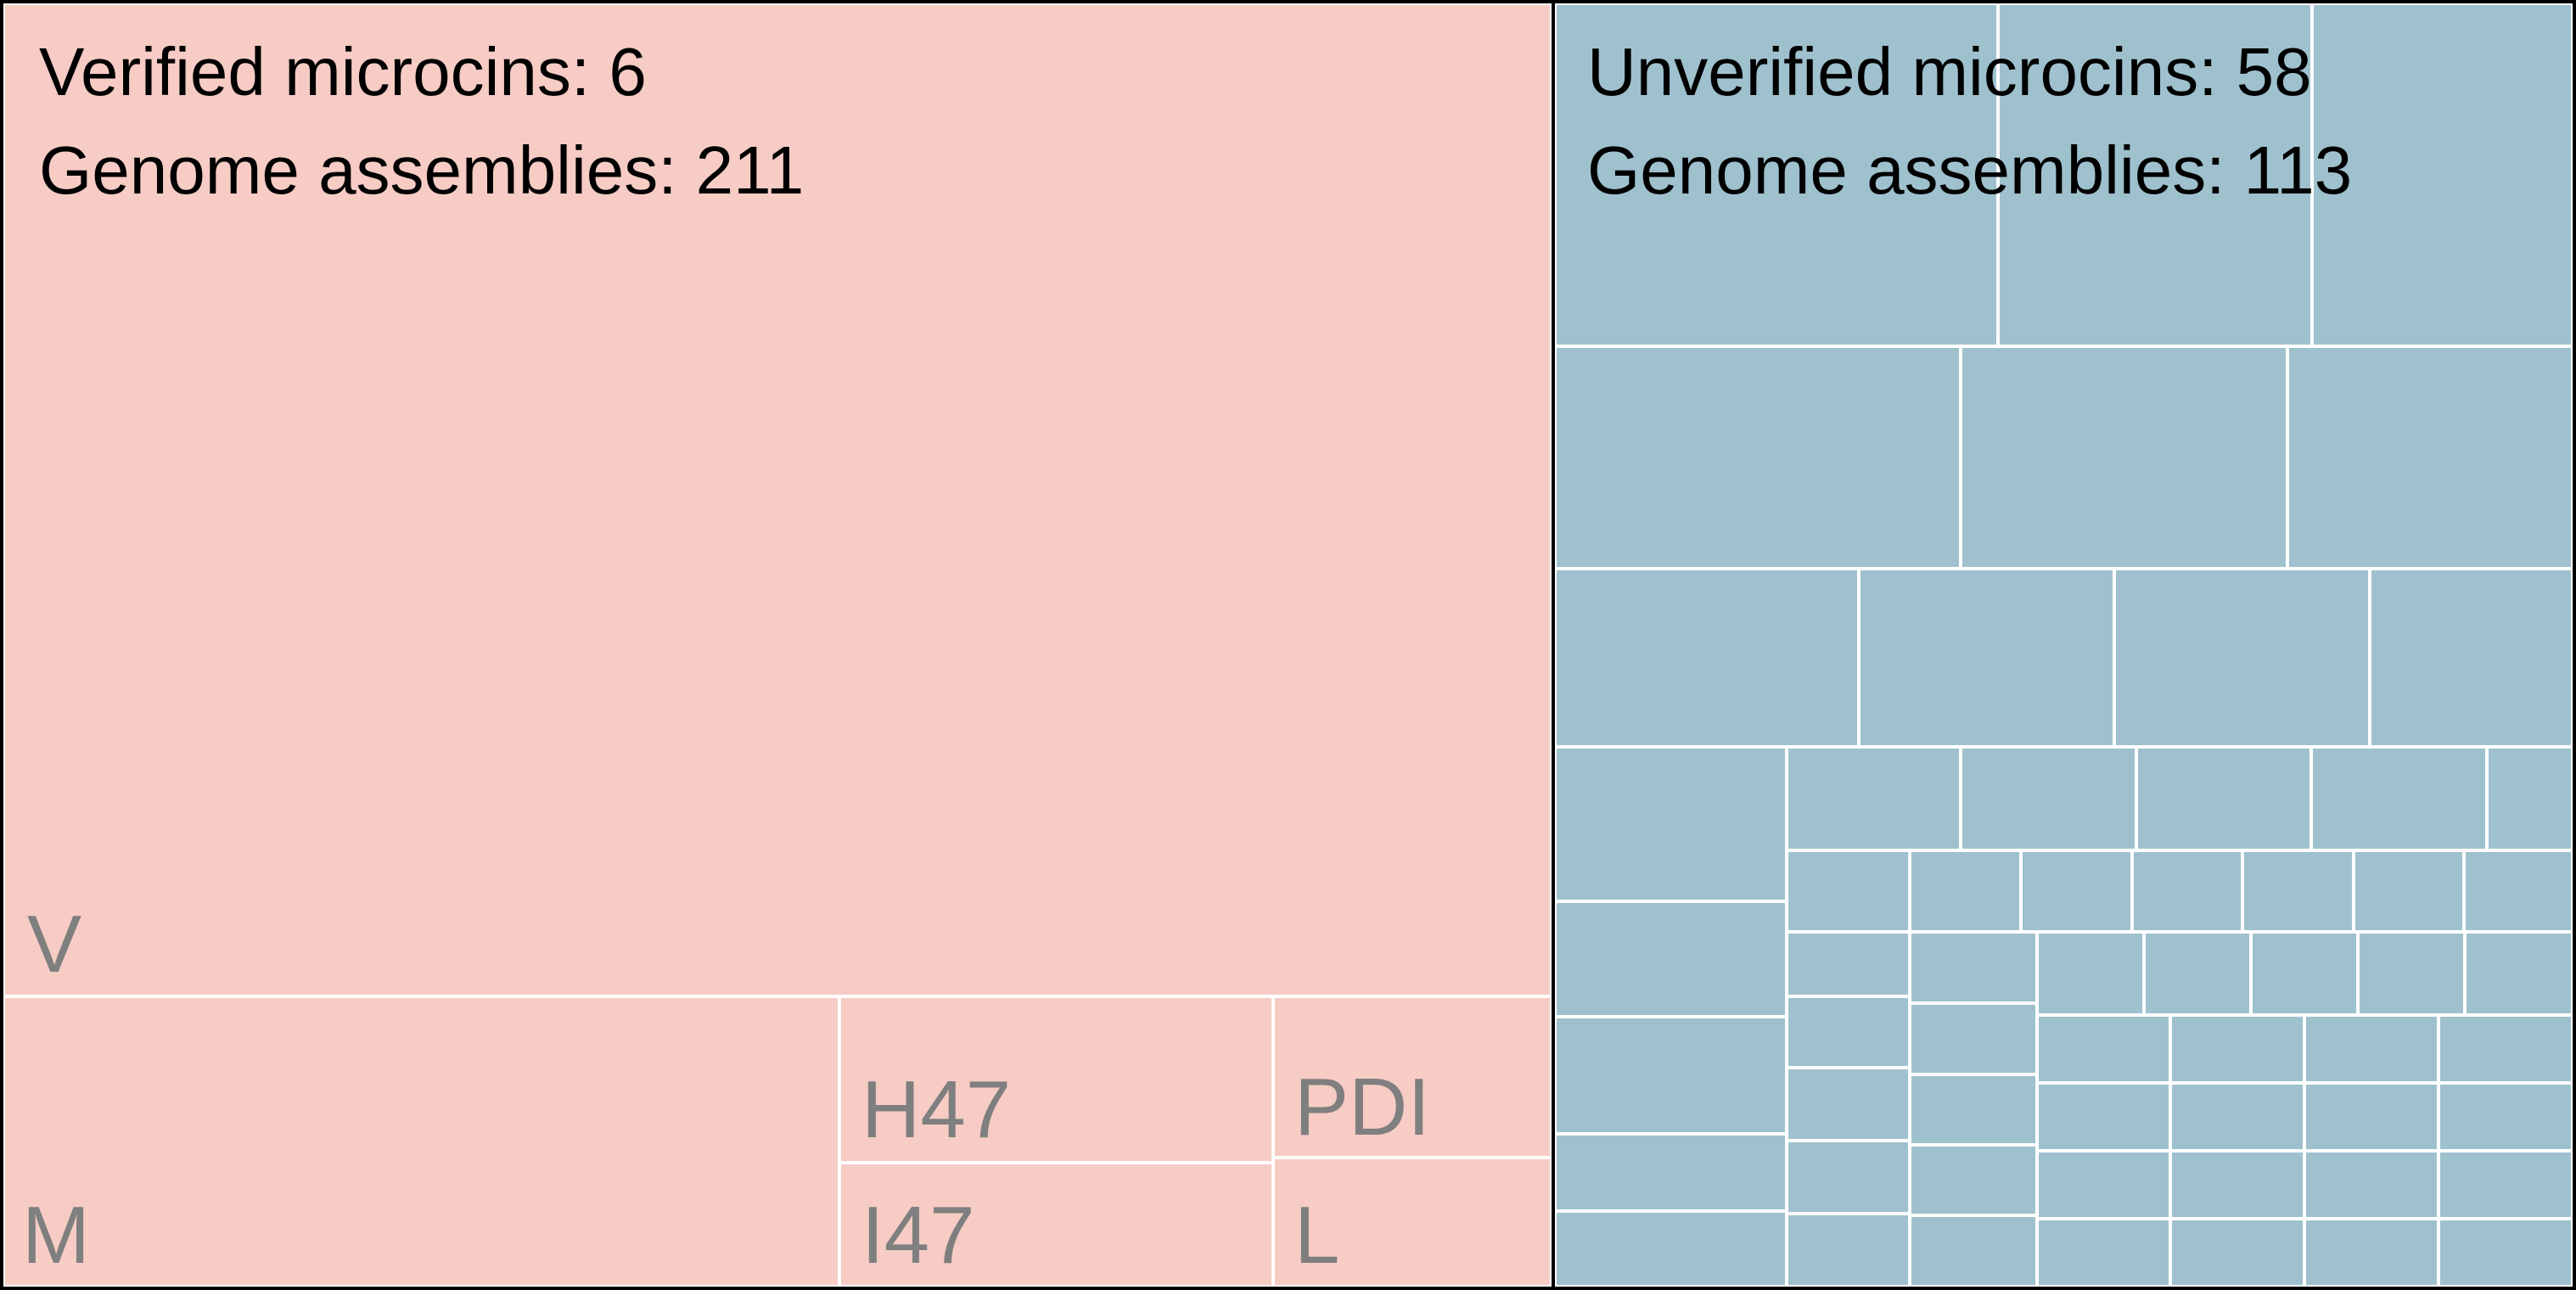 This screenshot has height=1290, width=2576. Describe the element at coordinates (1316, 1235) in the screenshot. I see `cell-label-l: L` at that location.